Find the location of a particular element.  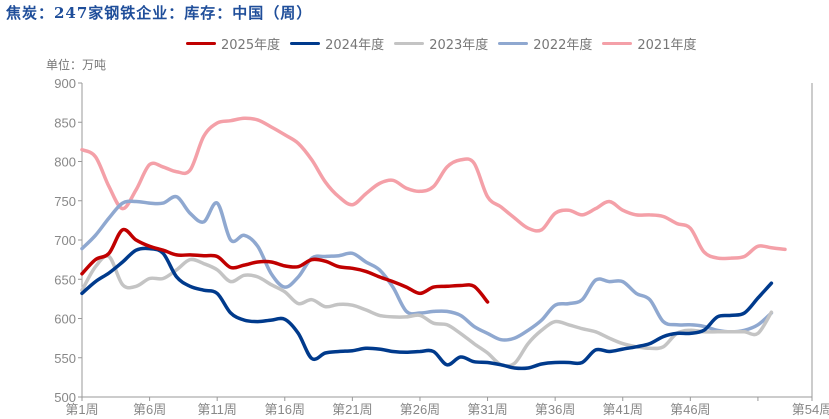

x-tick-label: 第6周 is located at coordinates (149, 409).